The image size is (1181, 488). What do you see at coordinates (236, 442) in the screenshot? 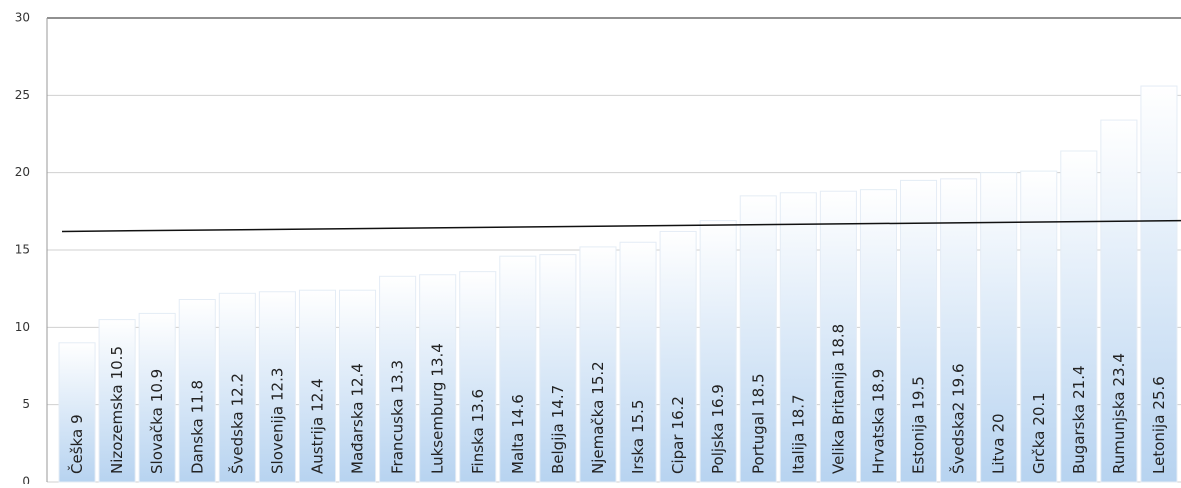
I see `category-label: Švedska` at bounding box center [236, 442].